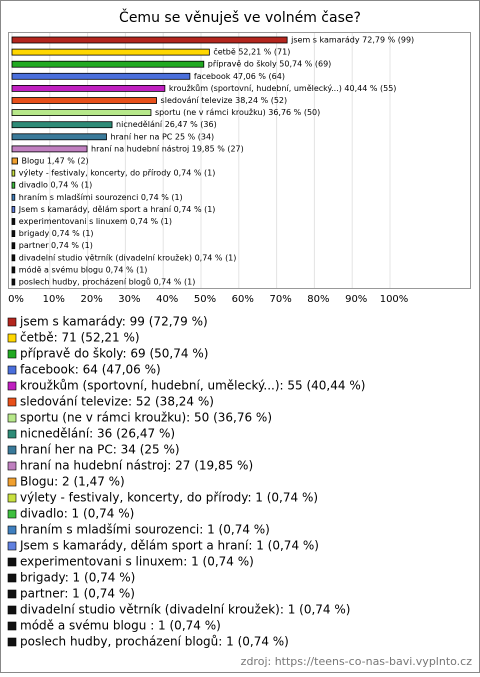  What do you see at coordinates (16, 299) in the screenshot?
I see `x-tick-label: 0%` at bounding box center [16, 299].